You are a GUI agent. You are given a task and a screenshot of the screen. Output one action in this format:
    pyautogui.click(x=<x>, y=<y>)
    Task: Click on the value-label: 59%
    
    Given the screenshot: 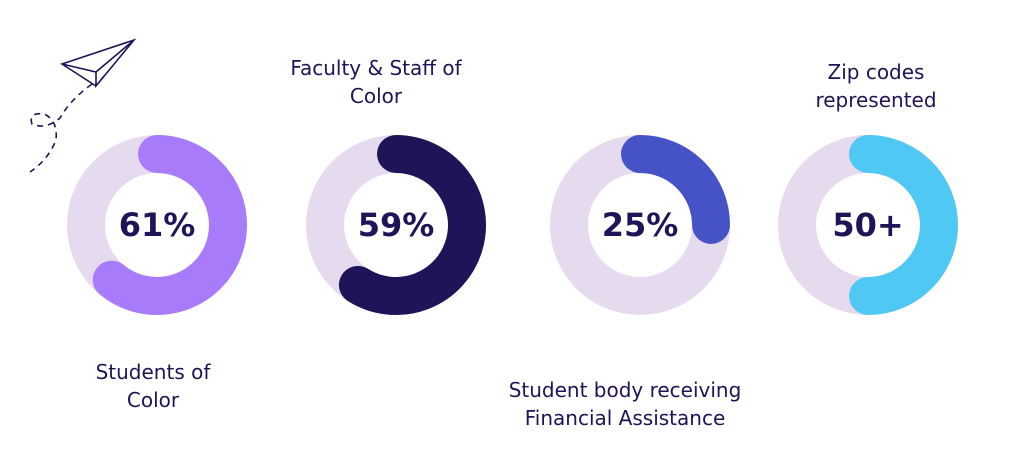 What is the action you would take?
    pyautogui.click(x=396, y=225)
    